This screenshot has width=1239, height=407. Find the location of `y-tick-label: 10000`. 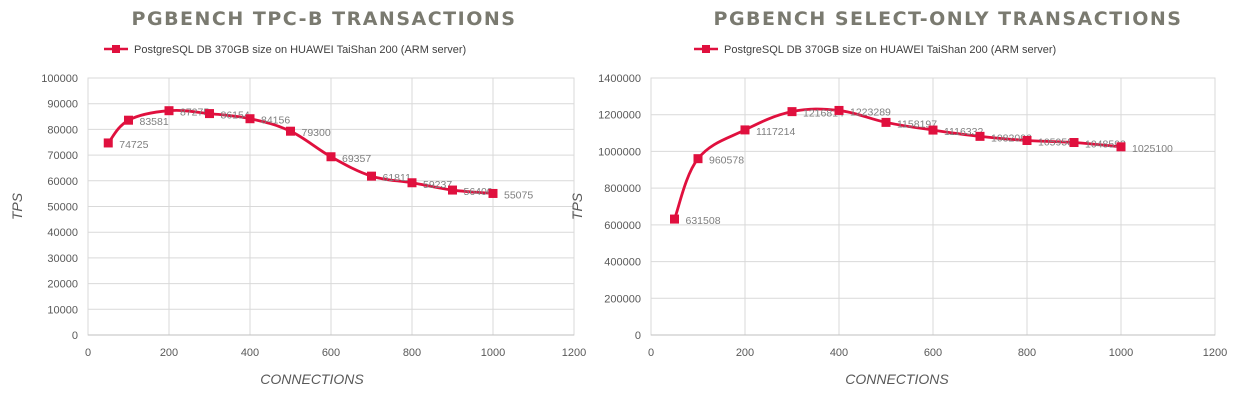

y-tick-label: 10000 is located at coordinates (62, 310).